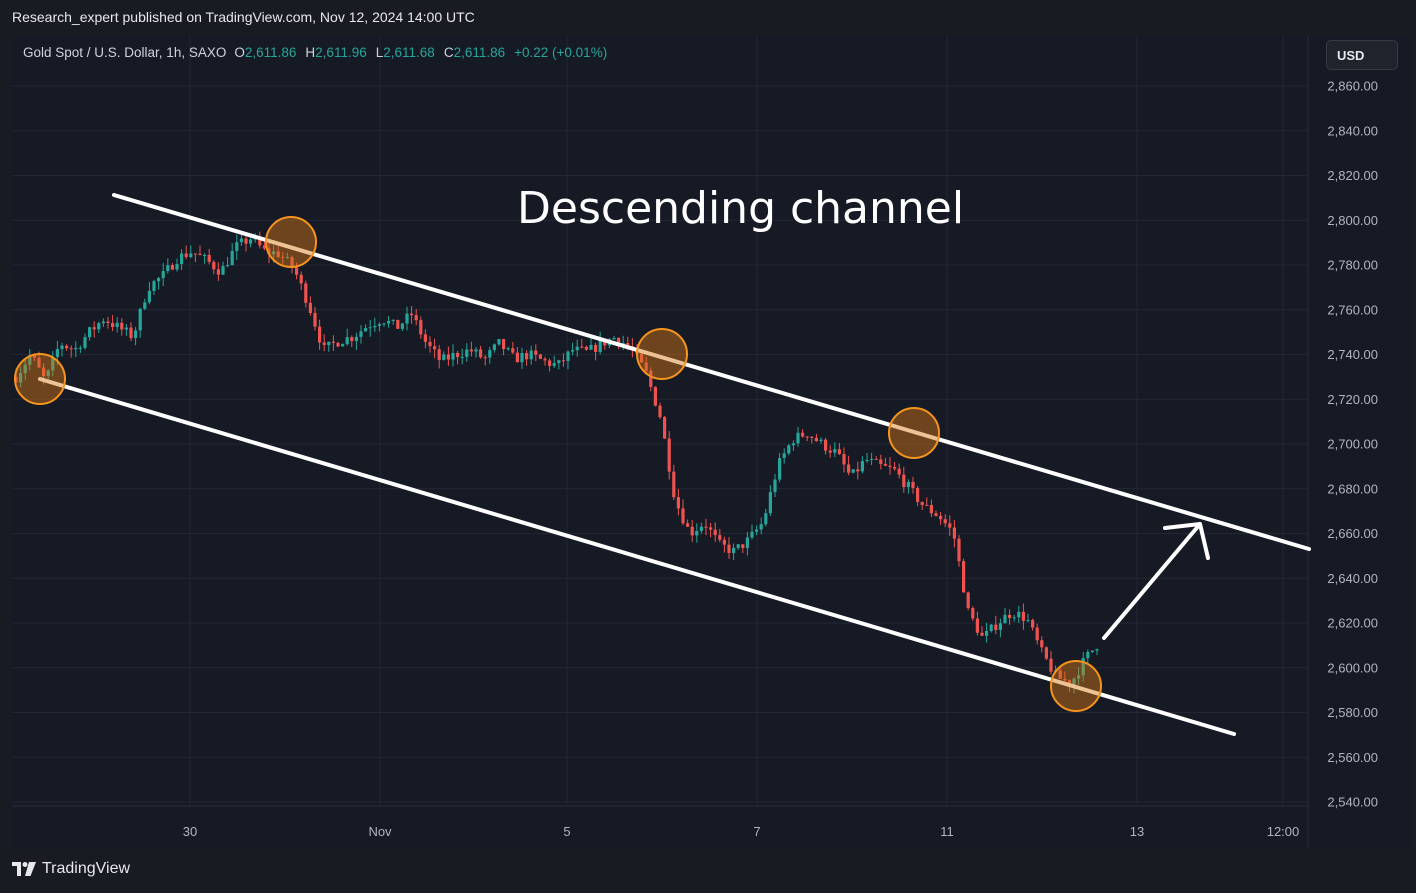  What do you see at coordinates (1352, 309) in the screenshot?
I see `price-tick-label: 2,760.00` at bounding box center [1352, 309].